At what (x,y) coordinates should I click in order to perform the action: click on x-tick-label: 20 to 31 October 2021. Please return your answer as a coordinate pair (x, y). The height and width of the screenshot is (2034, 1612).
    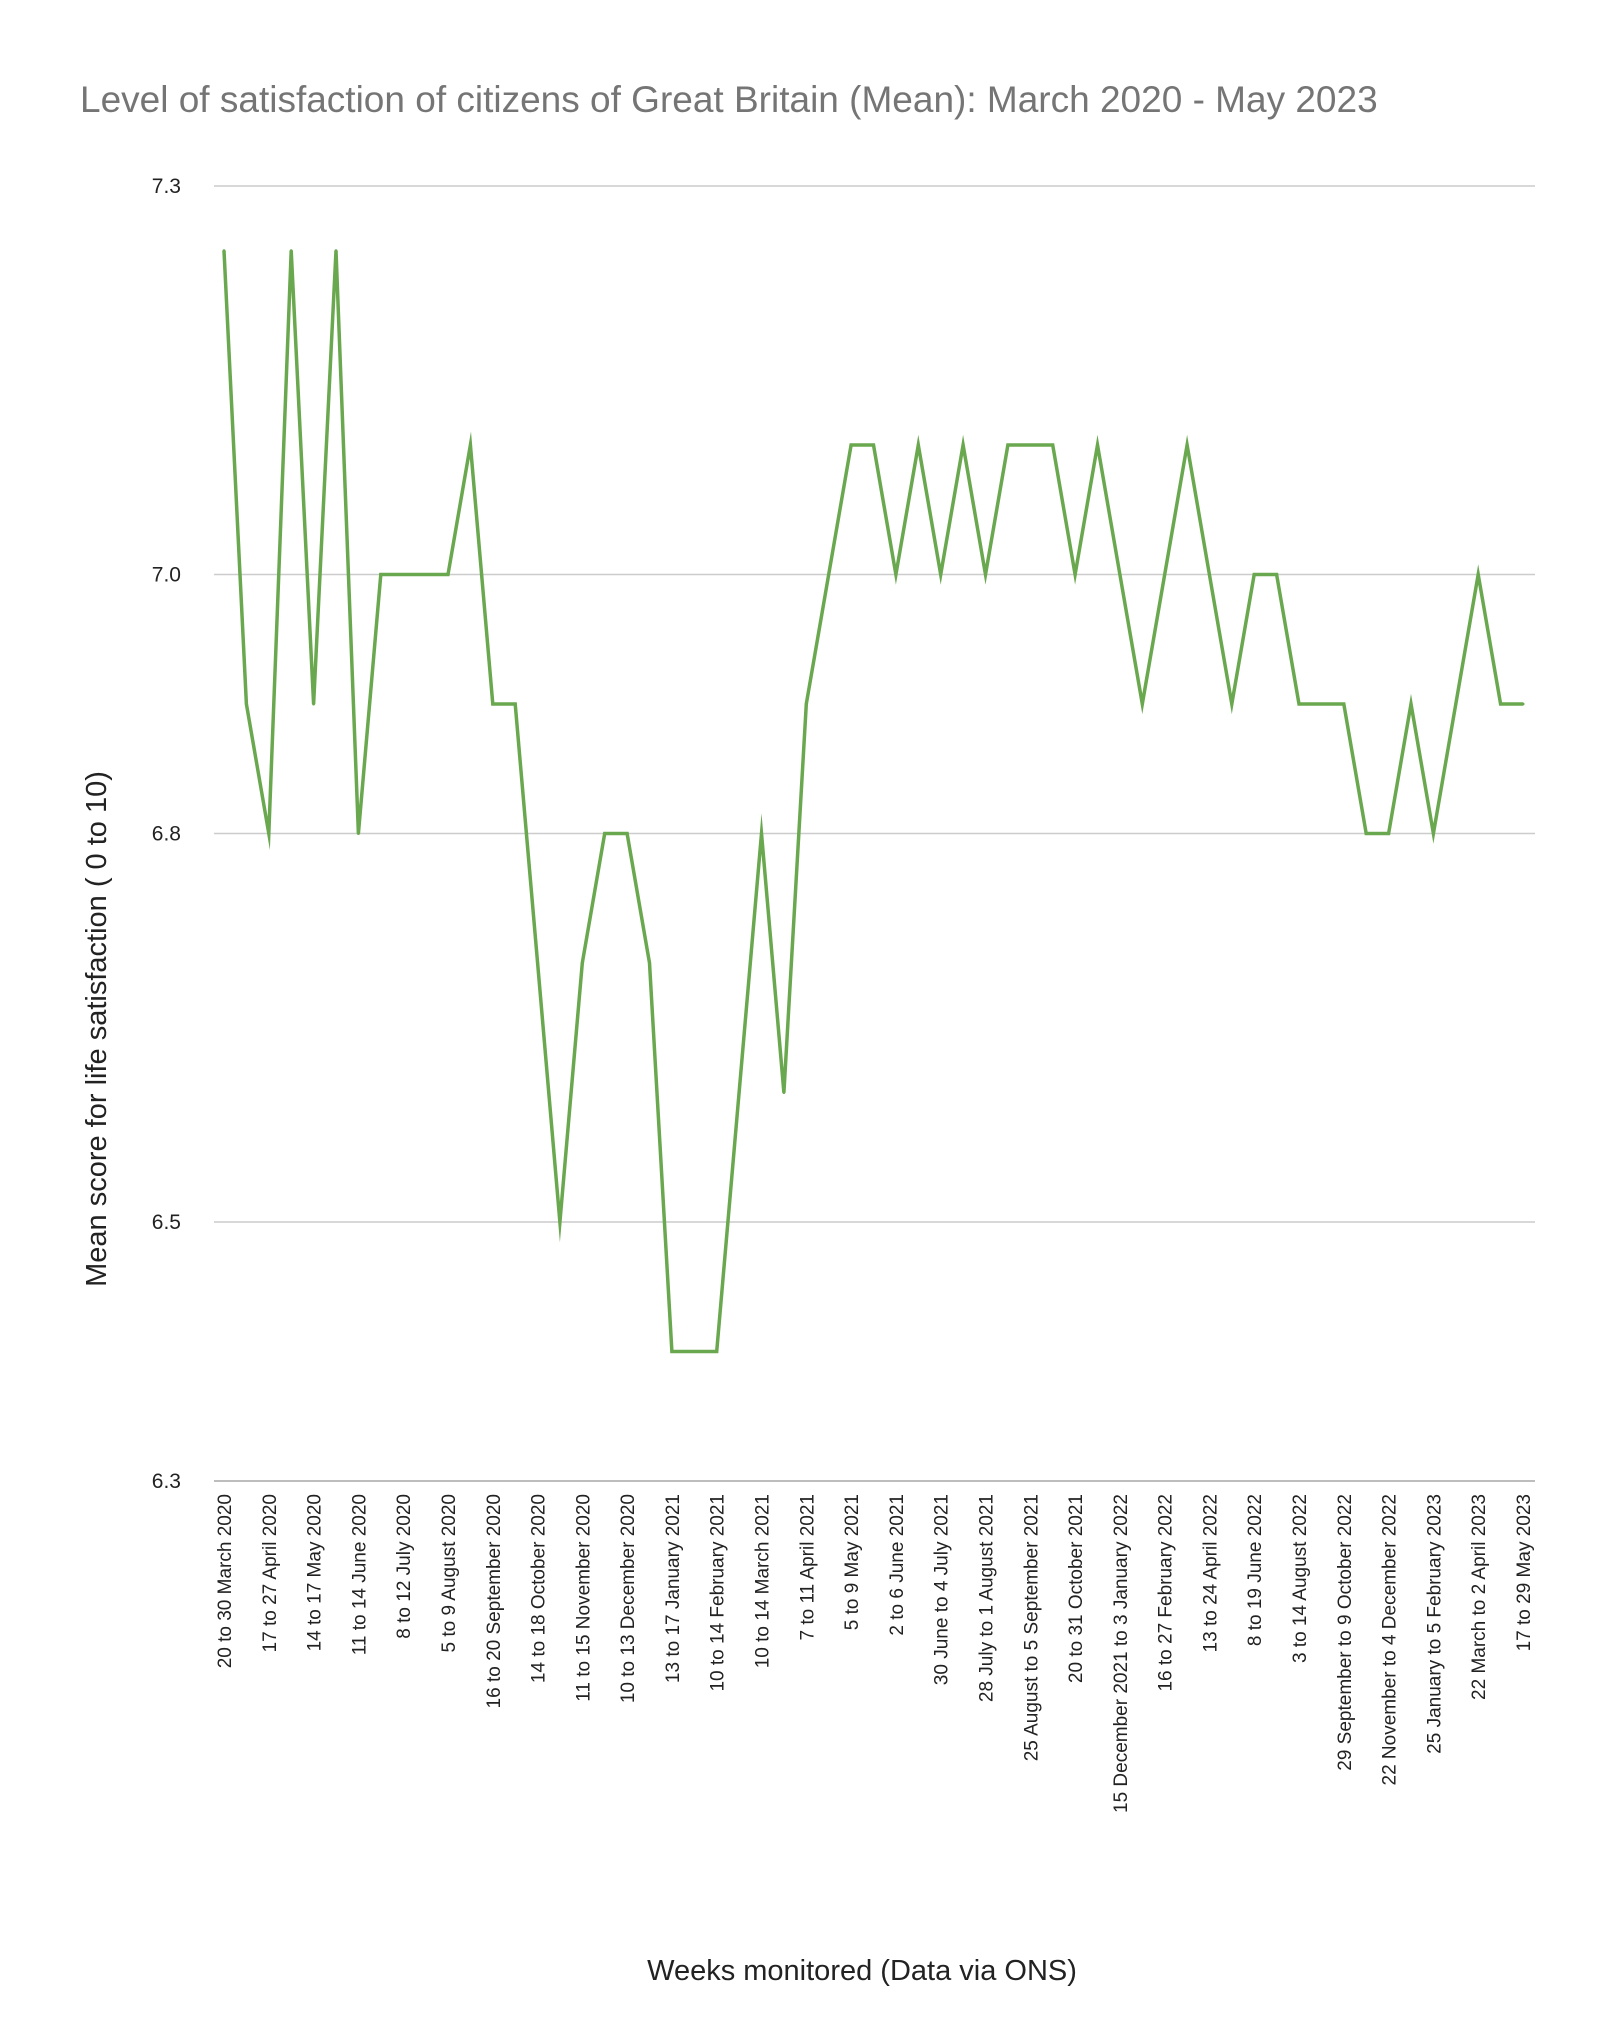
    Looking at the image, I should click on (1076, 1588).